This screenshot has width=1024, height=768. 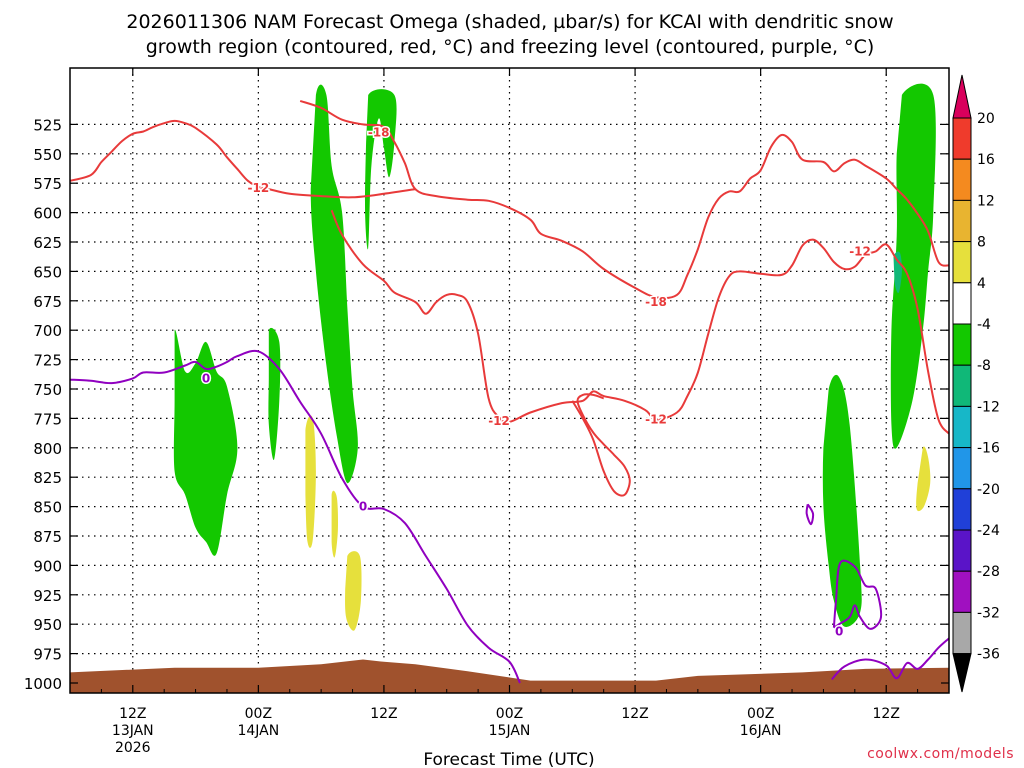 I want to click on x-tick-label: 13JAN, so click(x=133, y=731).